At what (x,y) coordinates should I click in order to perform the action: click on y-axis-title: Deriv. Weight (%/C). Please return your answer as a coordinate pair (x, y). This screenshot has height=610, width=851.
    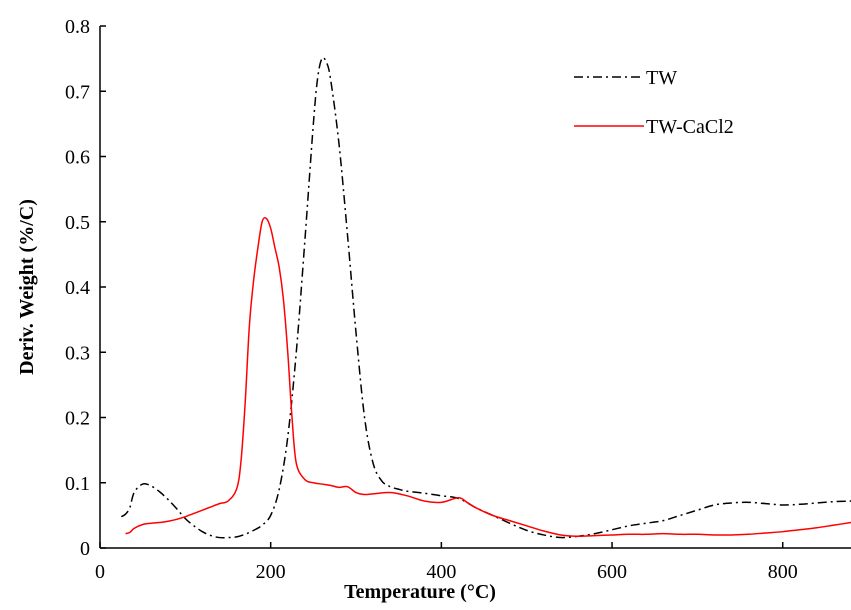
    Looking at the image, I should click on (27, 287).